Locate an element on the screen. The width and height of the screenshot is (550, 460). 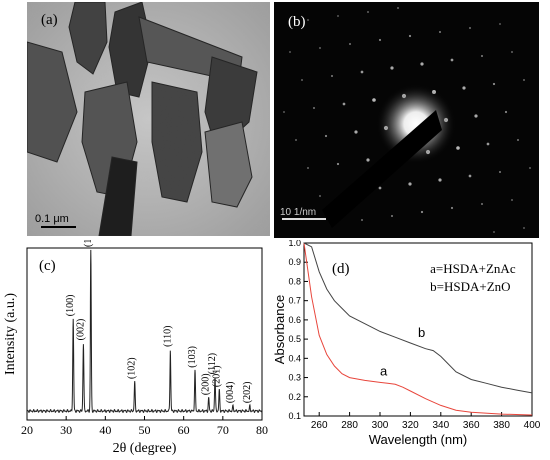
y-tick-label: 0.1 is located at coordinates (294, 416).